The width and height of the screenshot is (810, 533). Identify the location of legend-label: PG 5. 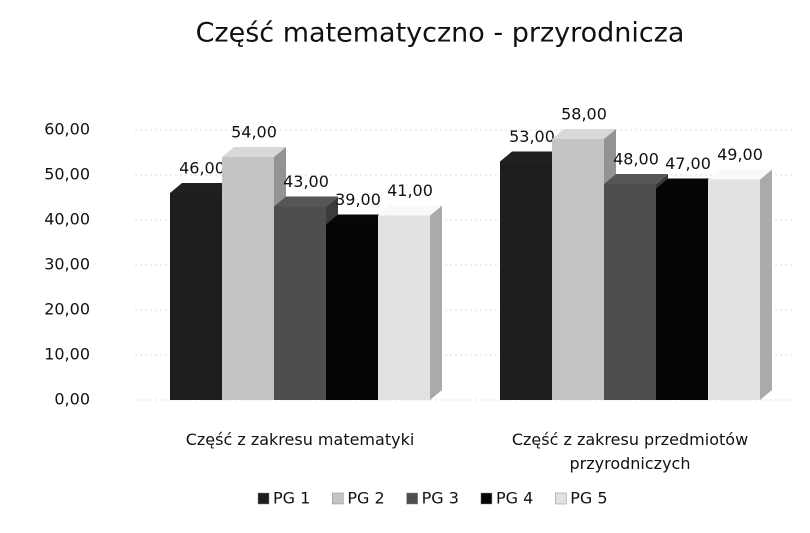
(588, 498).